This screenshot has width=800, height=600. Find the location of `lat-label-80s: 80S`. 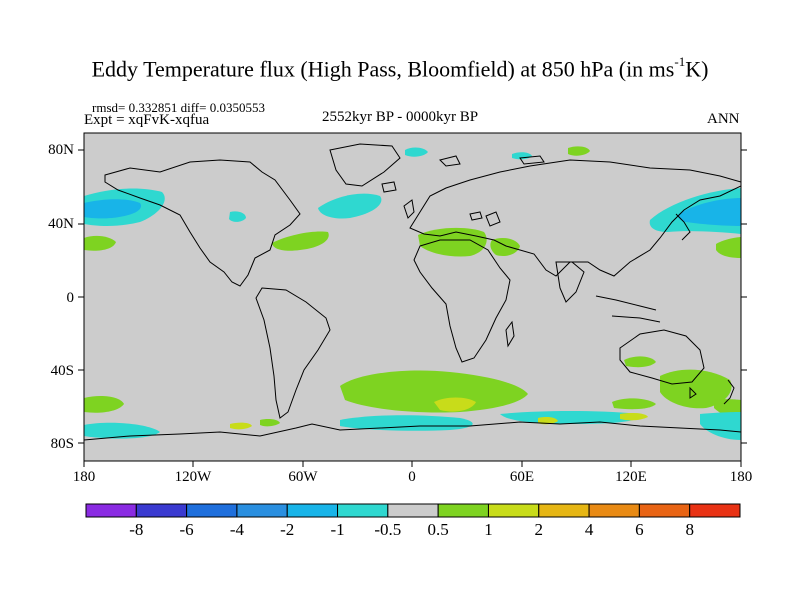

lat-label-80s: 80S is located at coordinates (62, 444).